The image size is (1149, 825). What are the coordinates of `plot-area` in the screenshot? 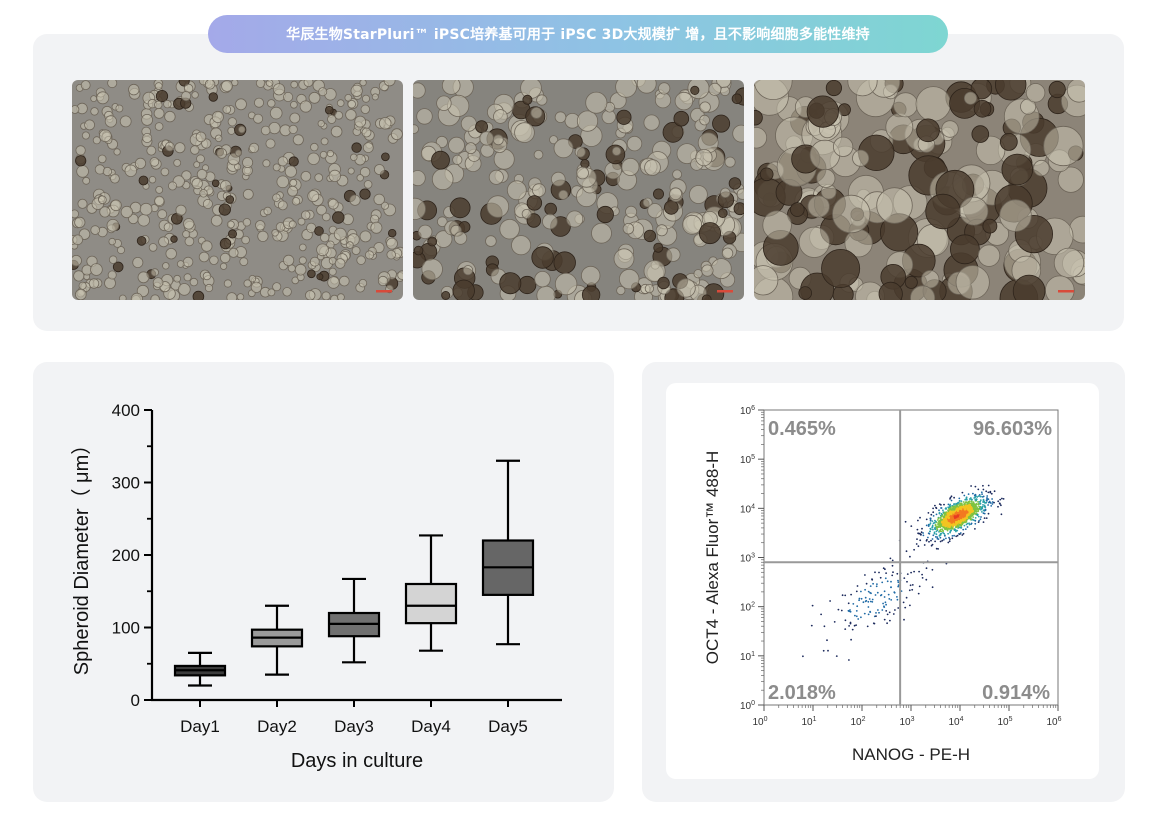 It's located at (911, 557).